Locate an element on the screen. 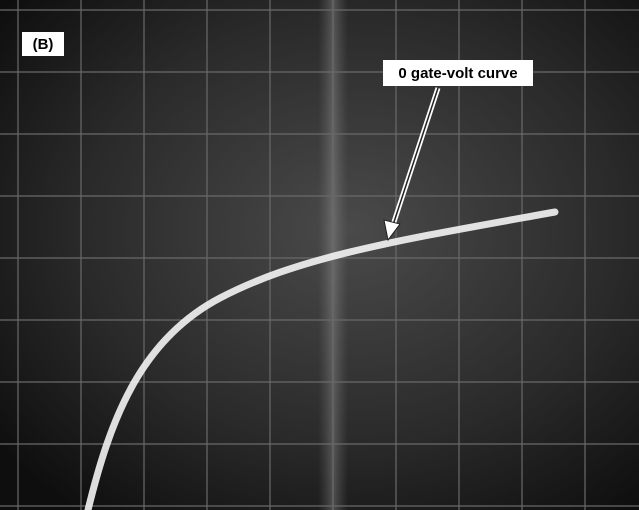 The height and width of the screenshot is (510, 639). panel-label: (B) is located at coordinates (43, 44).